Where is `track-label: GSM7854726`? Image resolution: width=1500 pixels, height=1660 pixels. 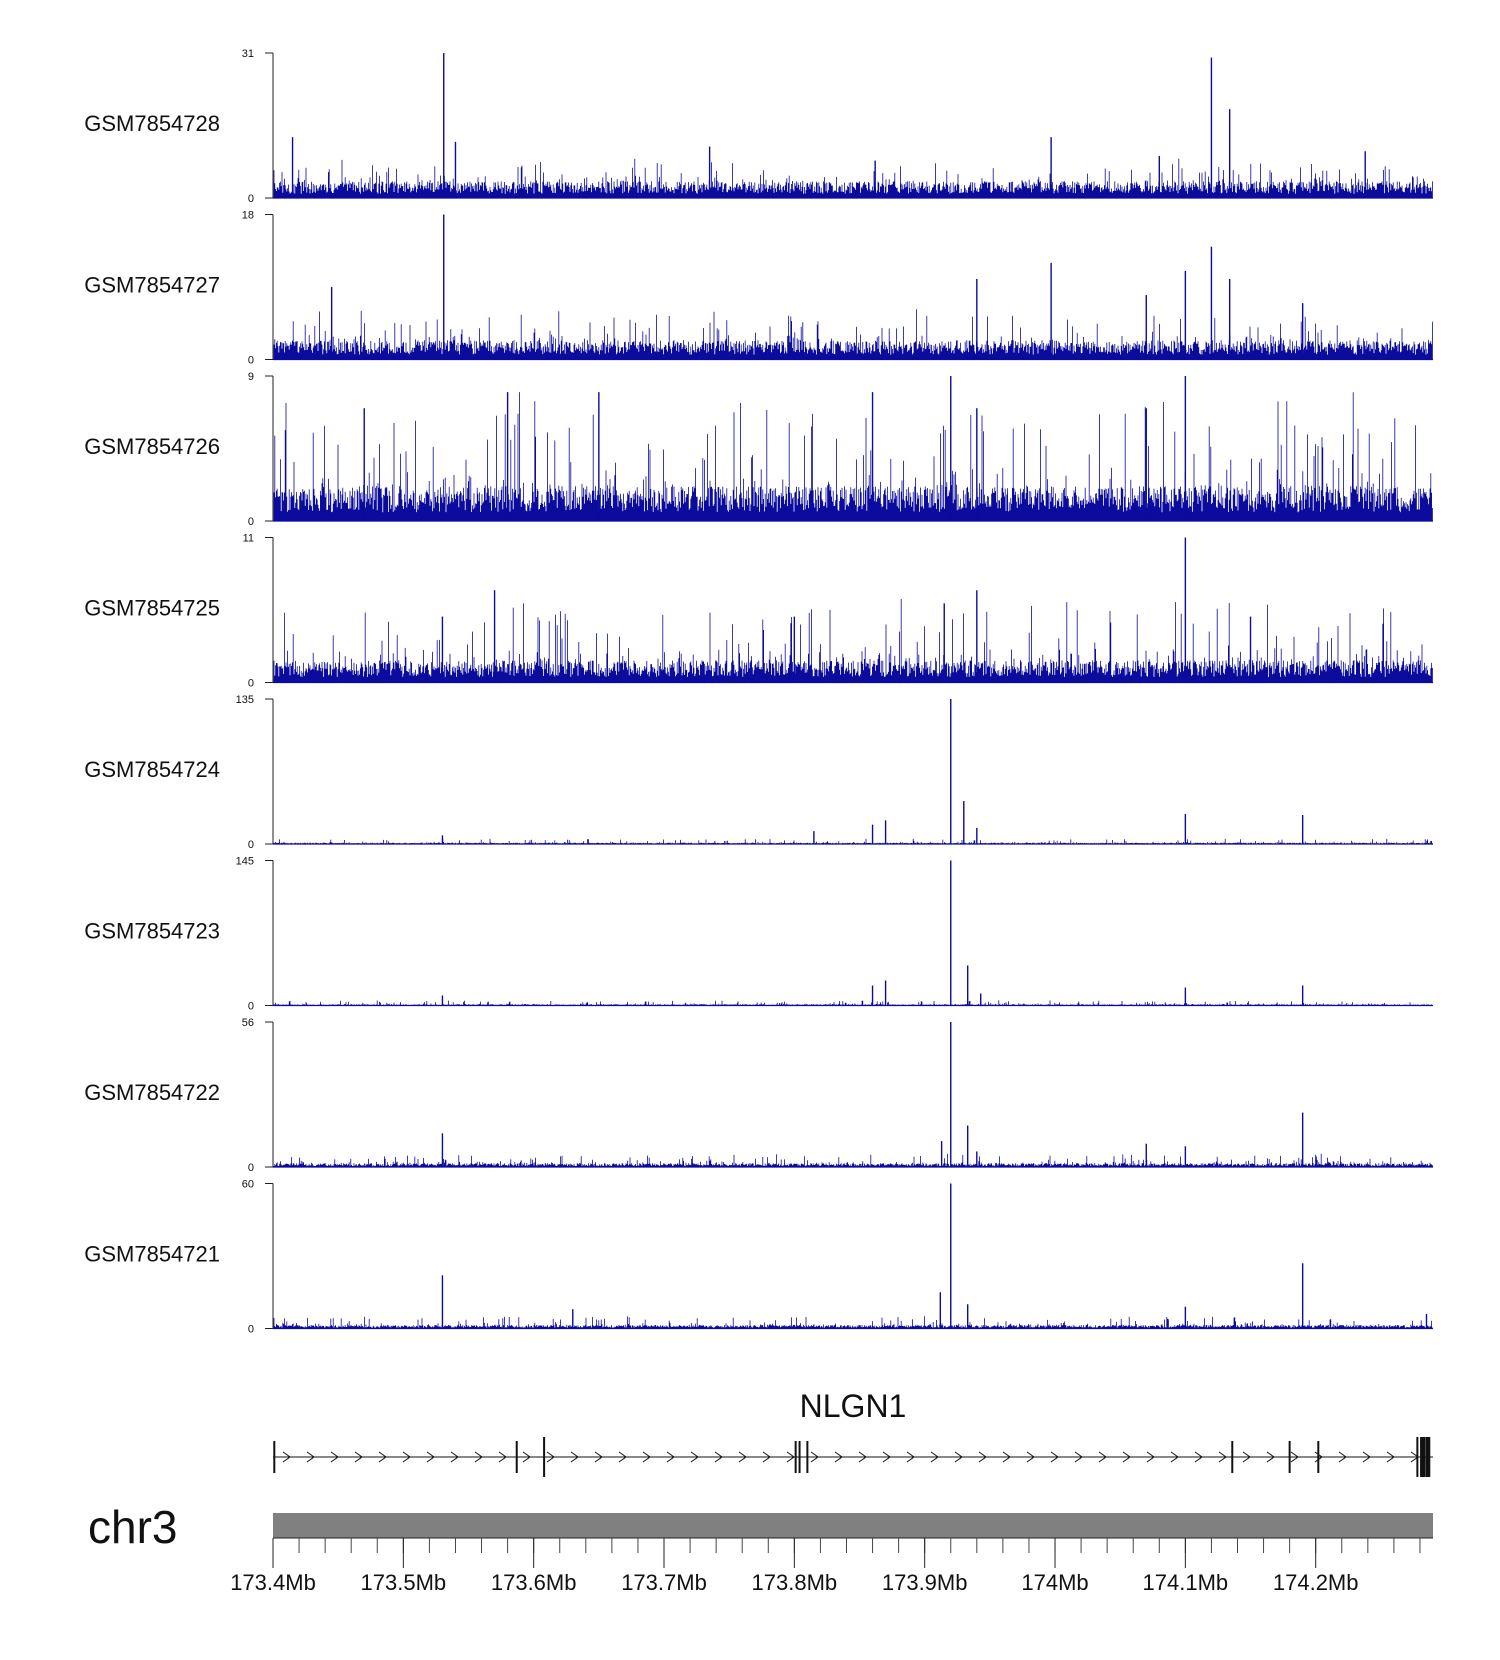 track-label: GSM7854726 is located at coordinates (152, 446).